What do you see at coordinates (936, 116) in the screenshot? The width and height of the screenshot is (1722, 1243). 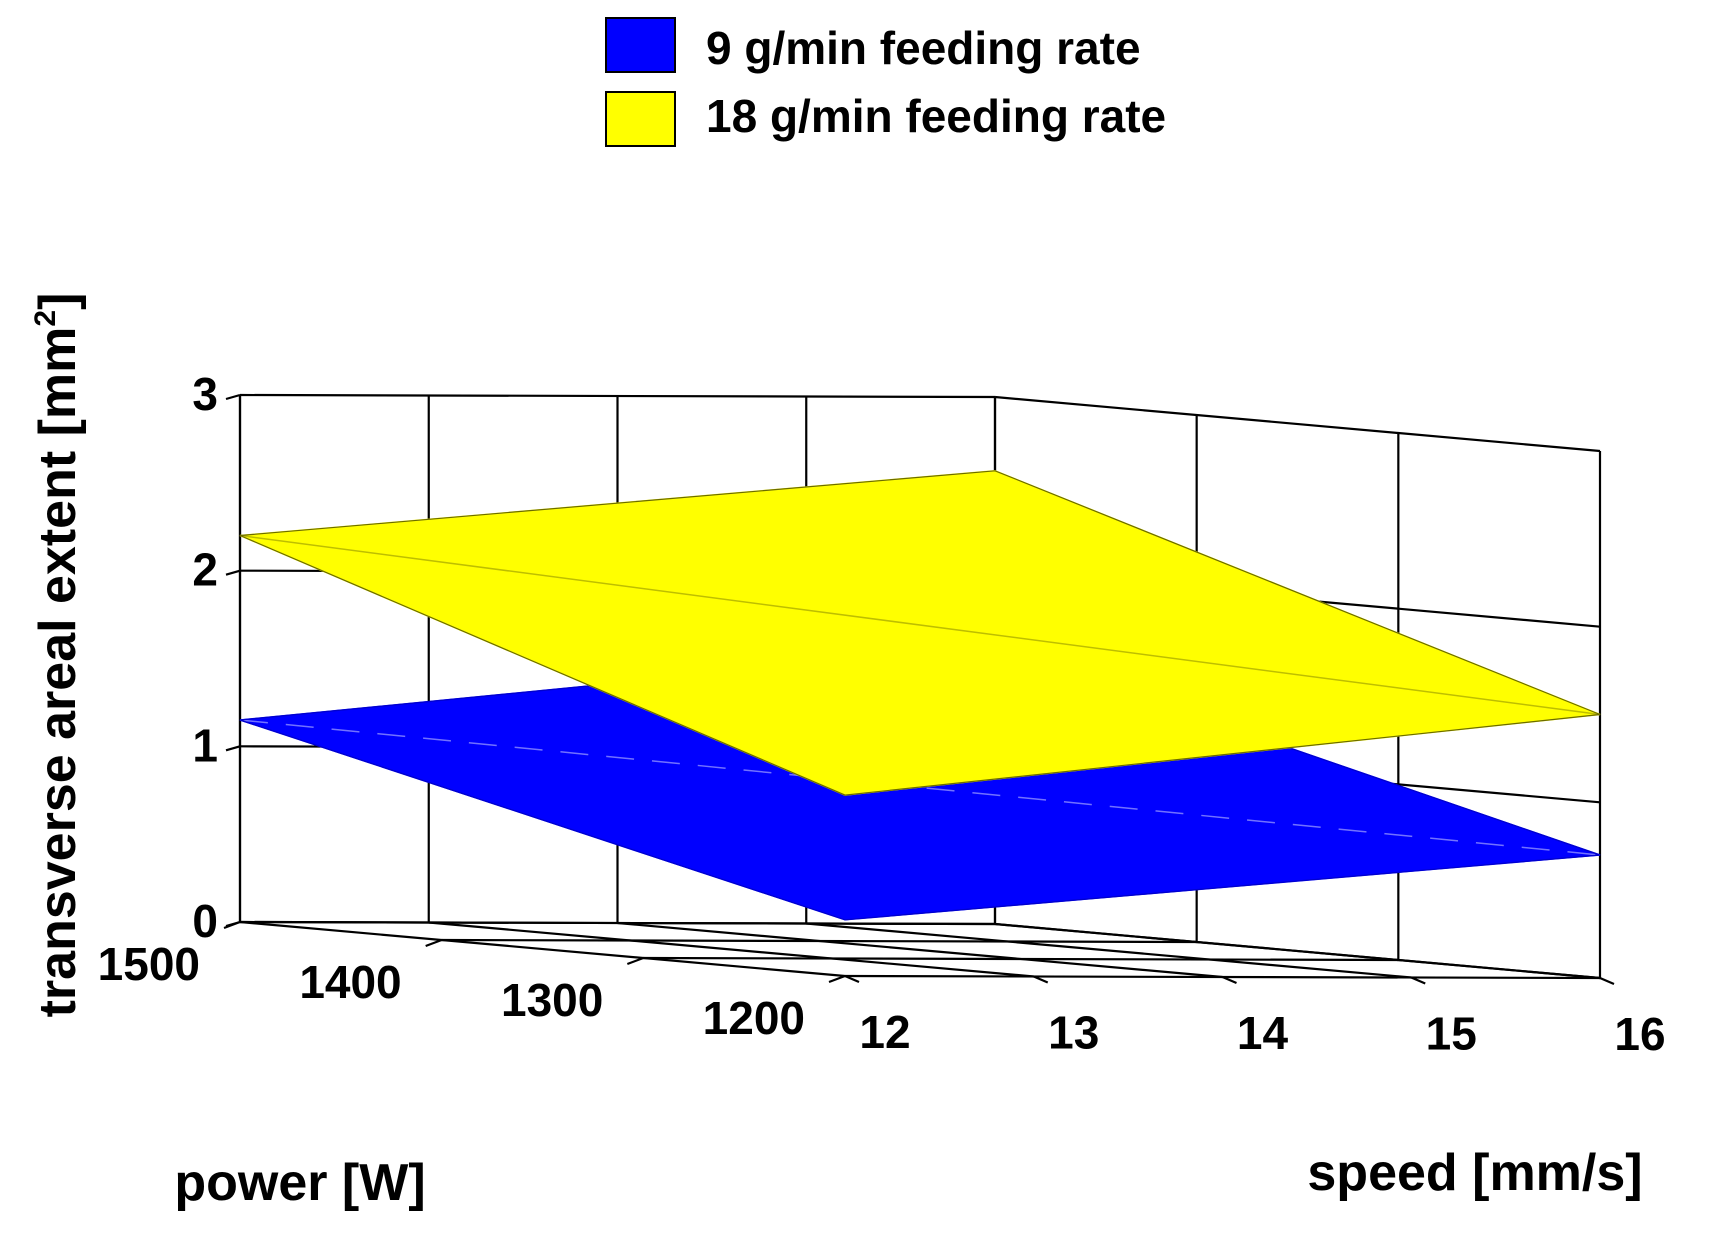 I see `legend-label-18gmin: 18 g/min feeding rate` at bounding box center [936, 116].